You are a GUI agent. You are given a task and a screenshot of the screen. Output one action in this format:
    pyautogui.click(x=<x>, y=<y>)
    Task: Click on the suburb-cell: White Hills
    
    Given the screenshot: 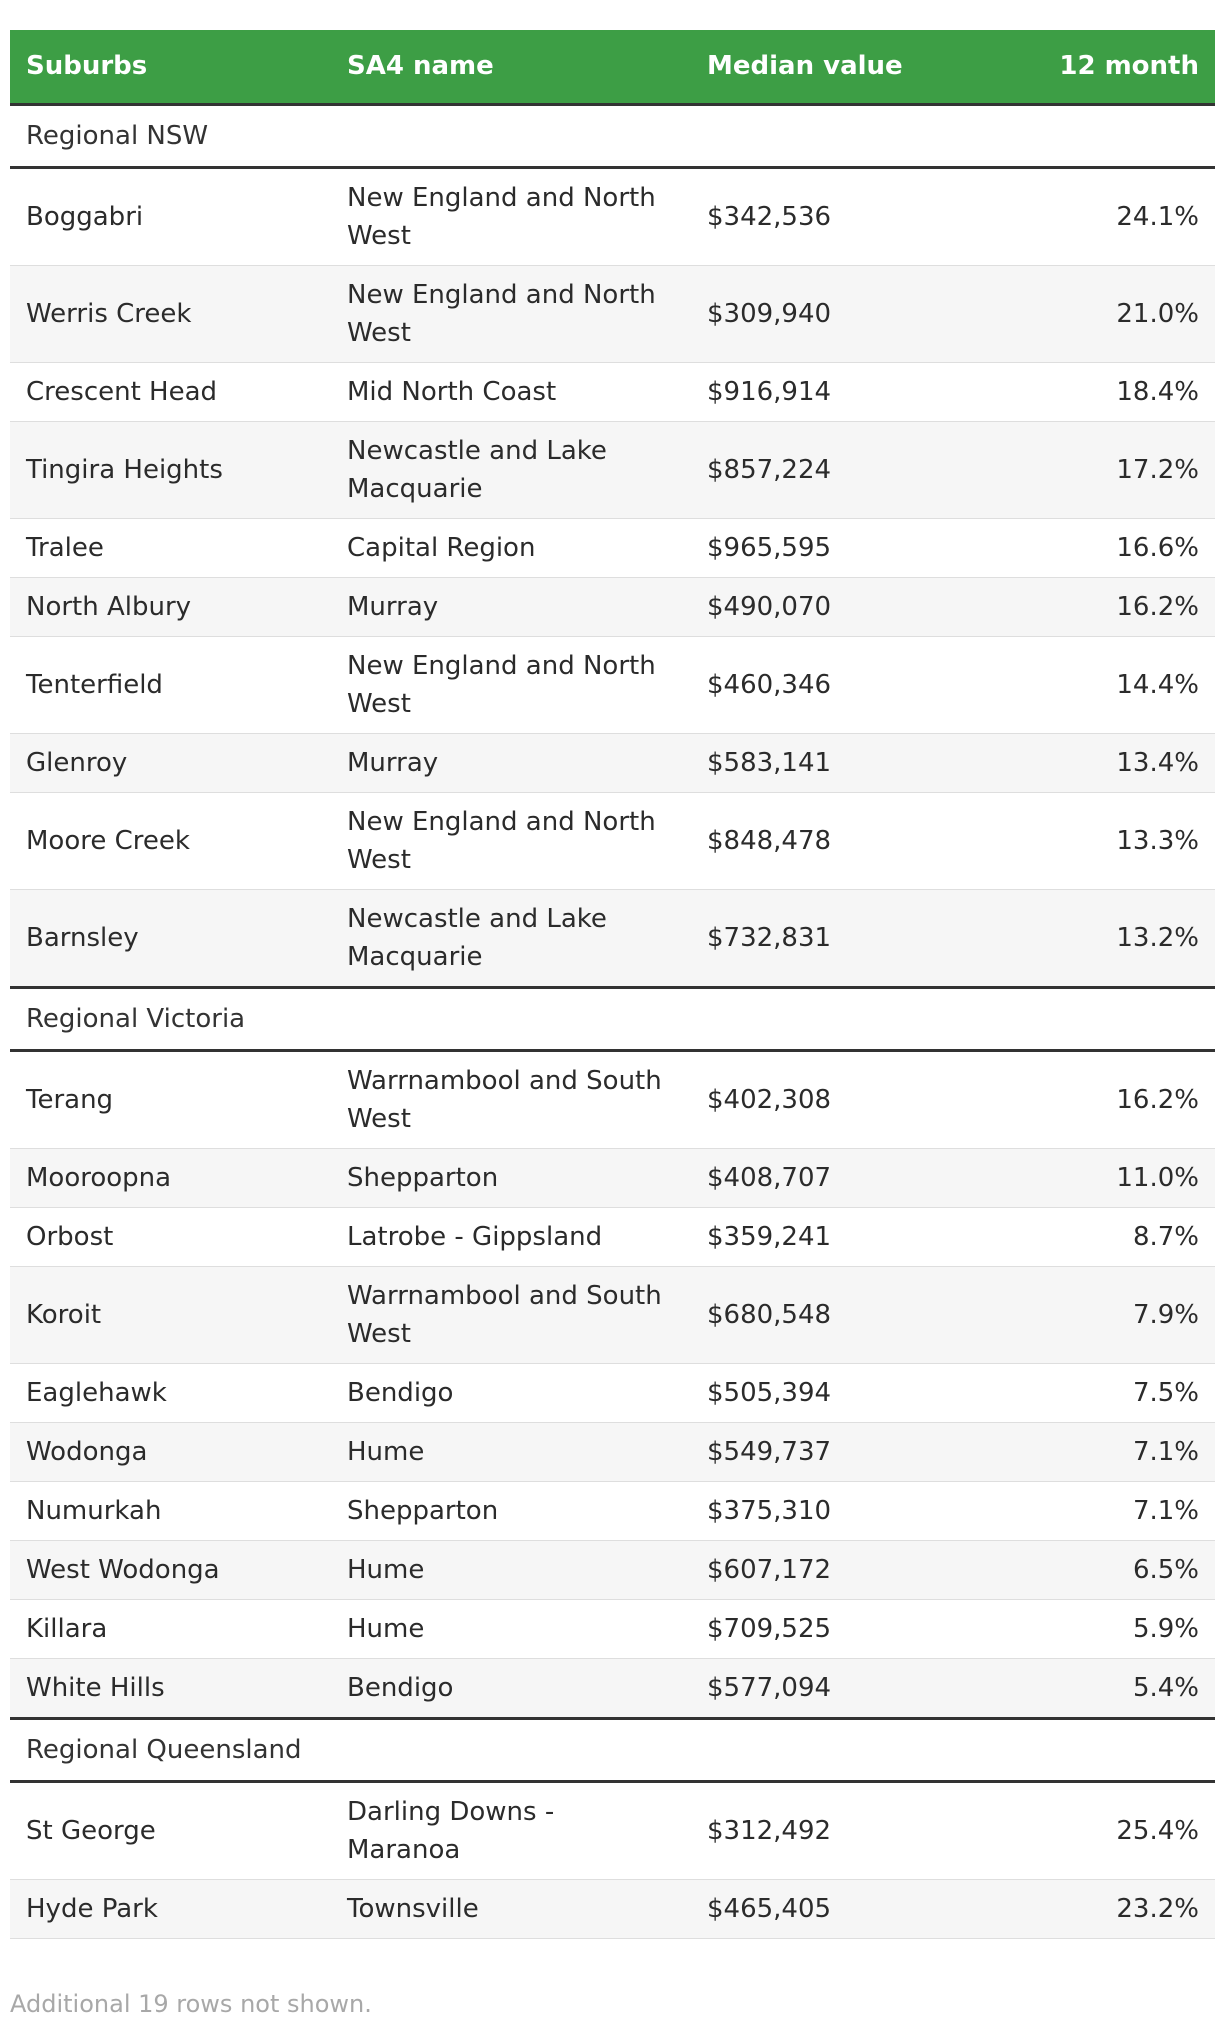 What is the action you would take?
    pyautogui.click(x=170, y=1688)
    